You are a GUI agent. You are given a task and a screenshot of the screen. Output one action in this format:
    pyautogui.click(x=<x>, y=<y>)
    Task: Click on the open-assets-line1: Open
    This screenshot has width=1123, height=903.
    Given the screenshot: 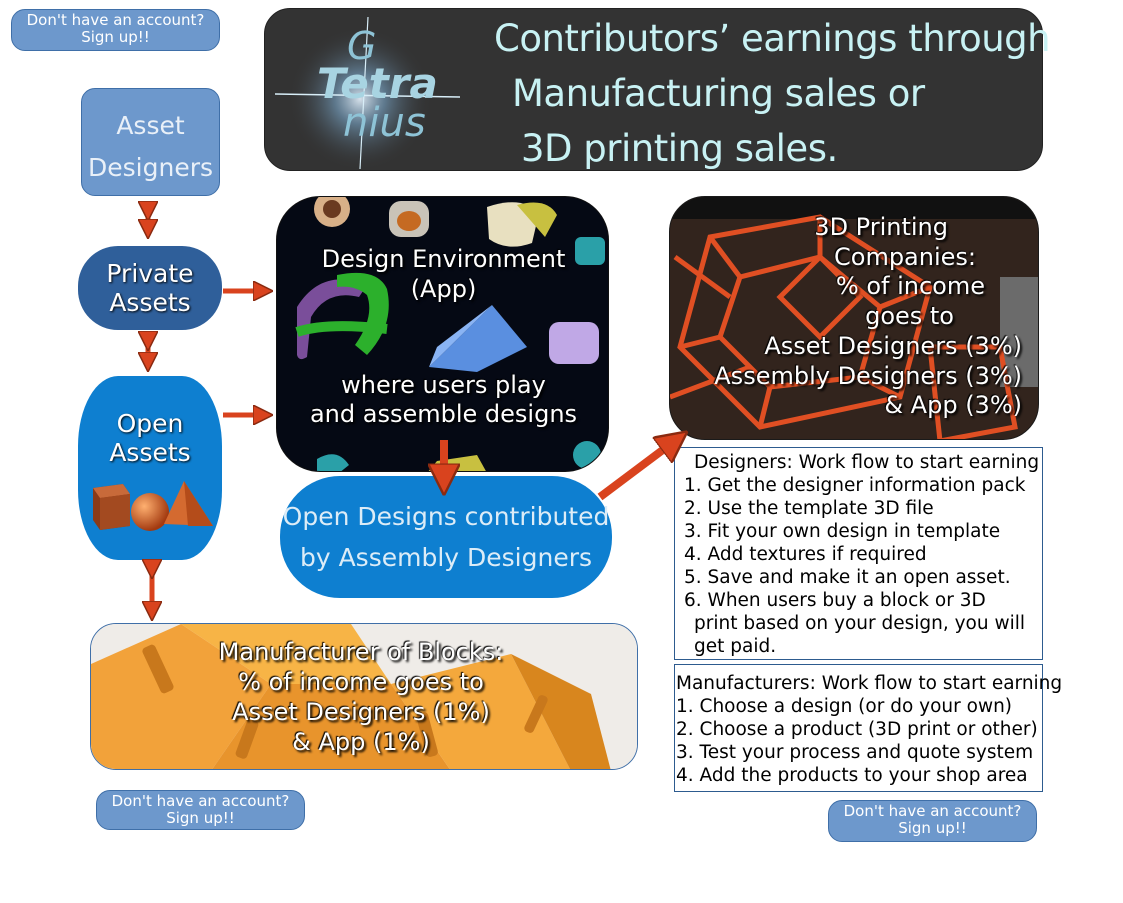 What is the action you would take?
    pyautogui.click(x=150, y=423)
    